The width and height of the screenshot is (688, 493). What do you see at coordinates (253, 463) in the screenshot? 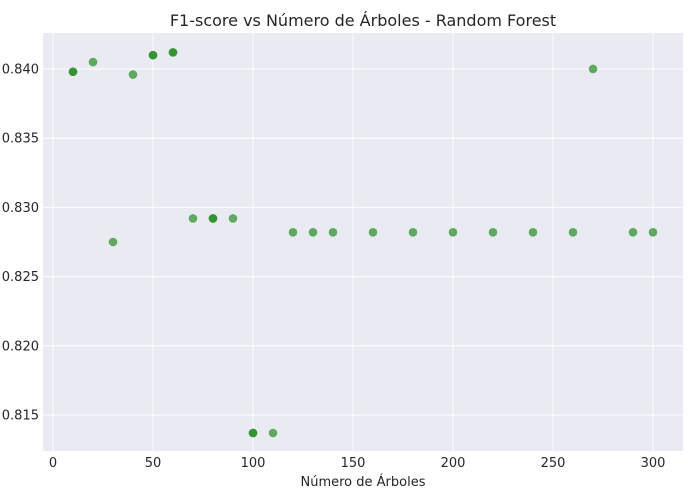
I see `x-tick-label: 100` at bounding box center [253, 463].